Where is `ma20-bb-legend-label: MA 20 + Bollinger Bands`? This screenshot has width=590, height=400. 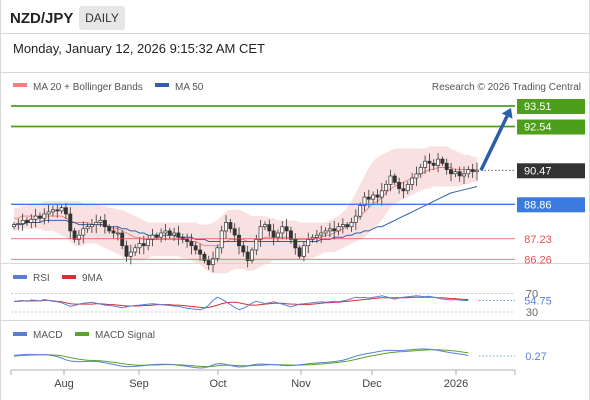 ma20-bb-legend-label: MA 20 + Bollinger Bands is located at coordinates (88, 87).